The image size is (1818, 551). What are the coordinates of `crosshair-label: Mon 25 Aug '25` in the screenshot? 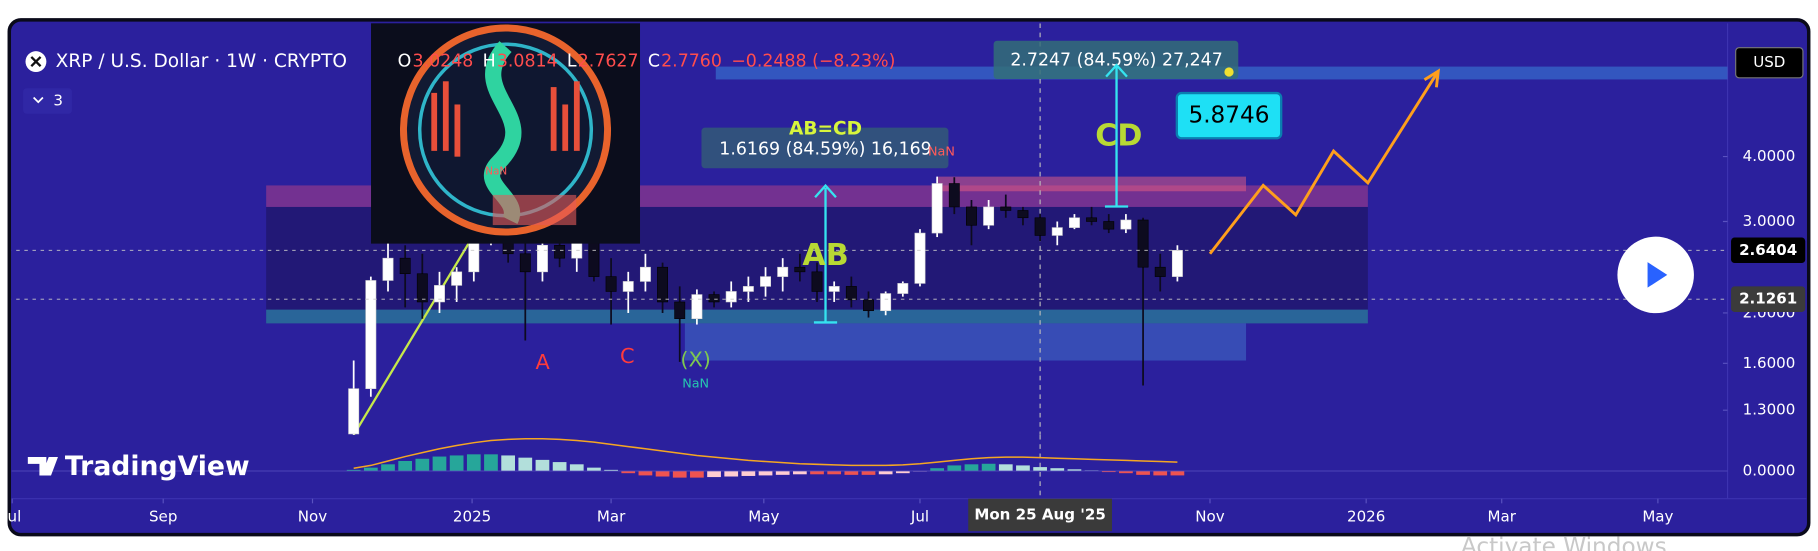 It's located at (1039, 514).